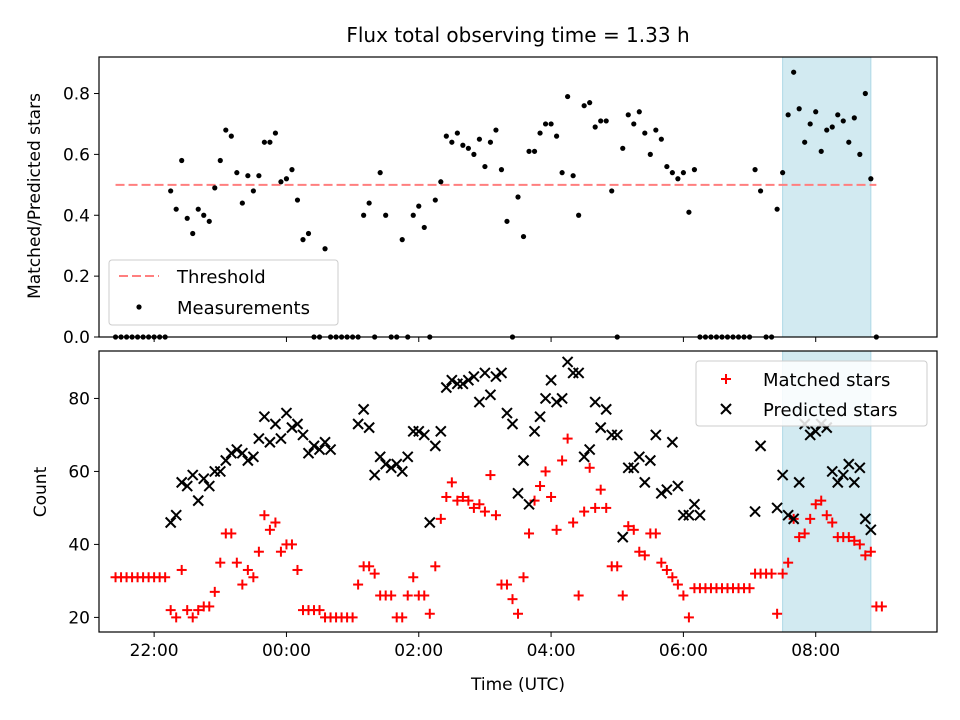 The width and height of the screenshot is (960, 720). I want to click on x-tick-label: 08:00, so click(815, 651).